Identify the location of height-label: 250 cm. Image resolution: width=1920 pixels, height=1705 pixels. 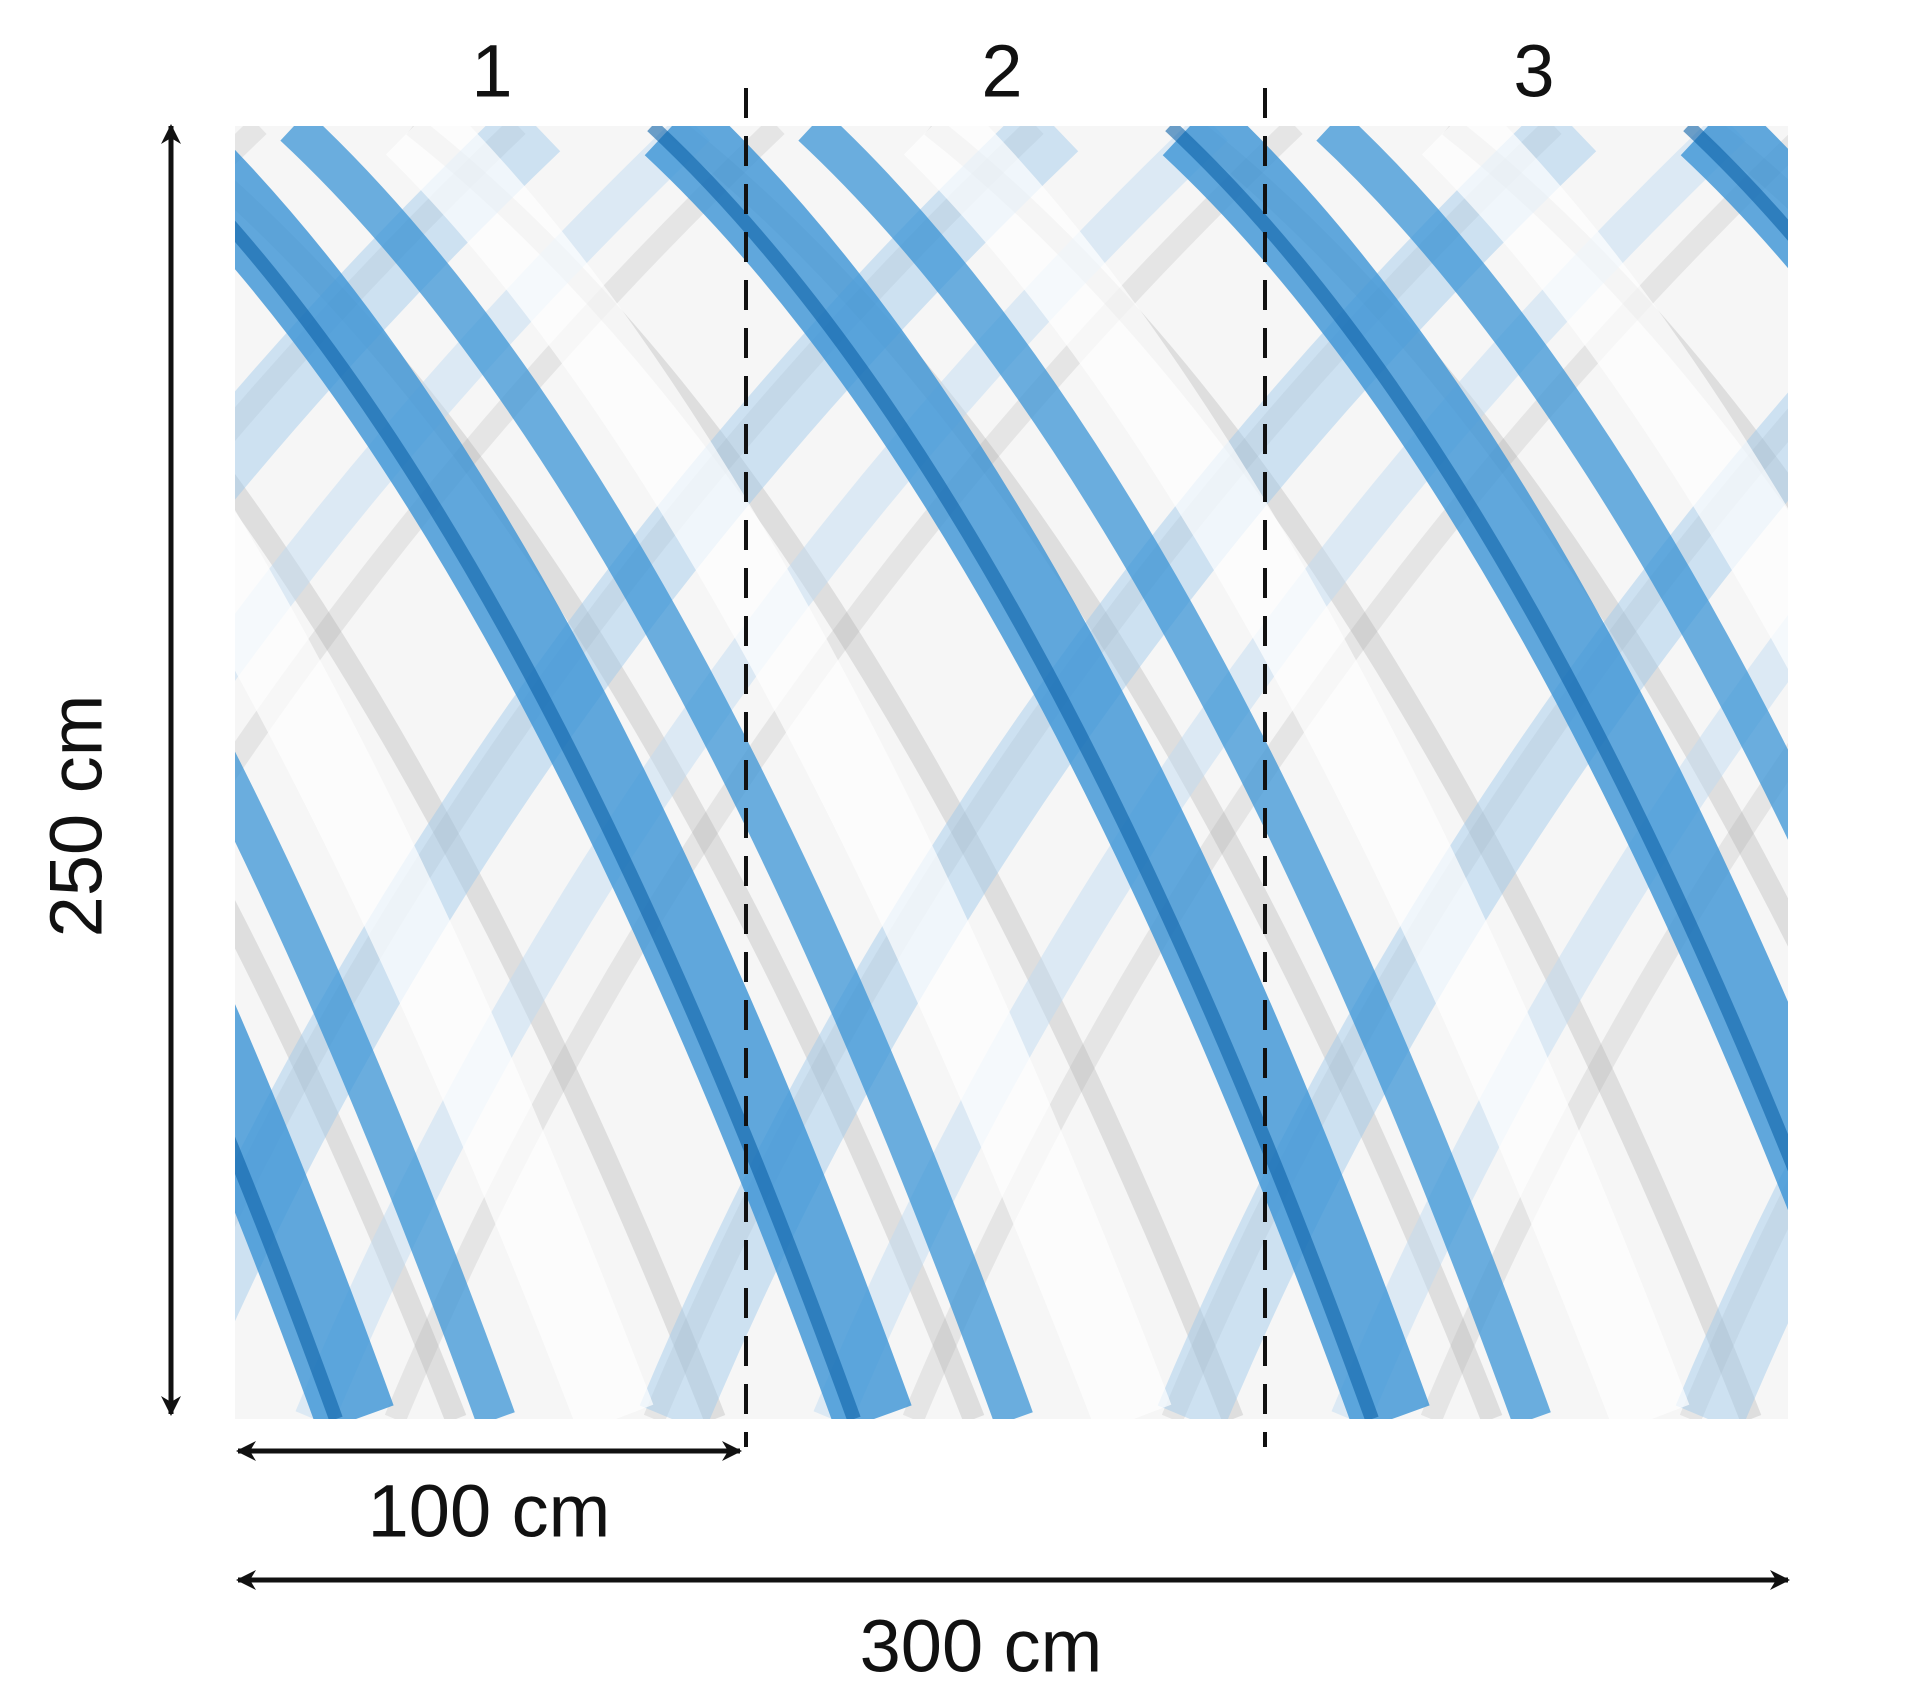
(76, 816).